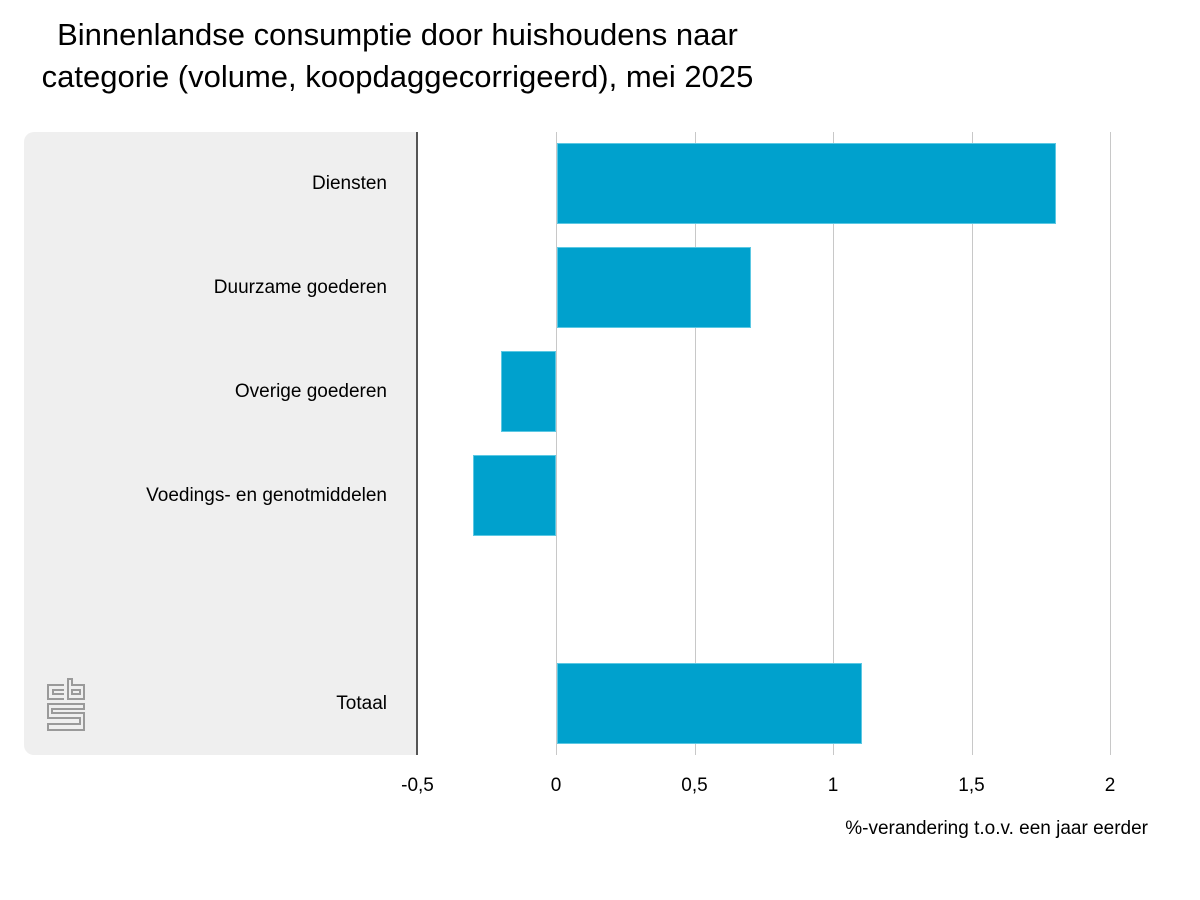 The image size is (1200, 900). What do you see at coordinates (266, 495) in the screenshot?
I see `category-label: Voedings- en genotmiddelen` at bounding box center [266, 495].